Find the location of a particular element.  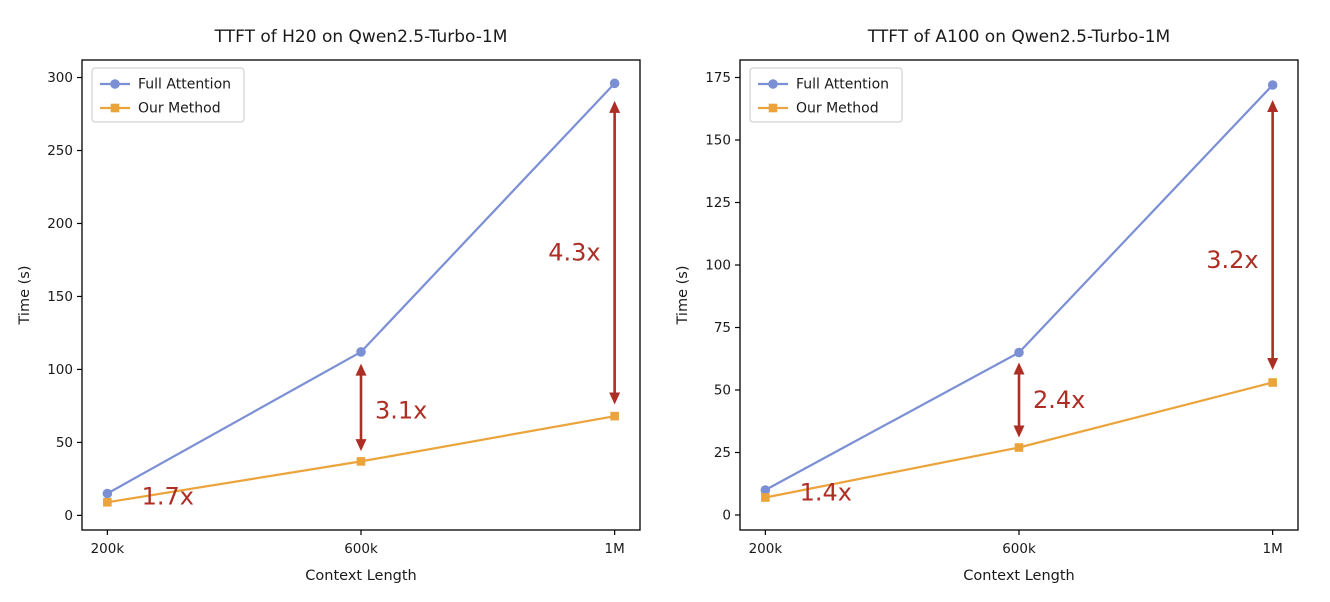

annotation-label: 3.2x is located at coordinates (1232, 260).